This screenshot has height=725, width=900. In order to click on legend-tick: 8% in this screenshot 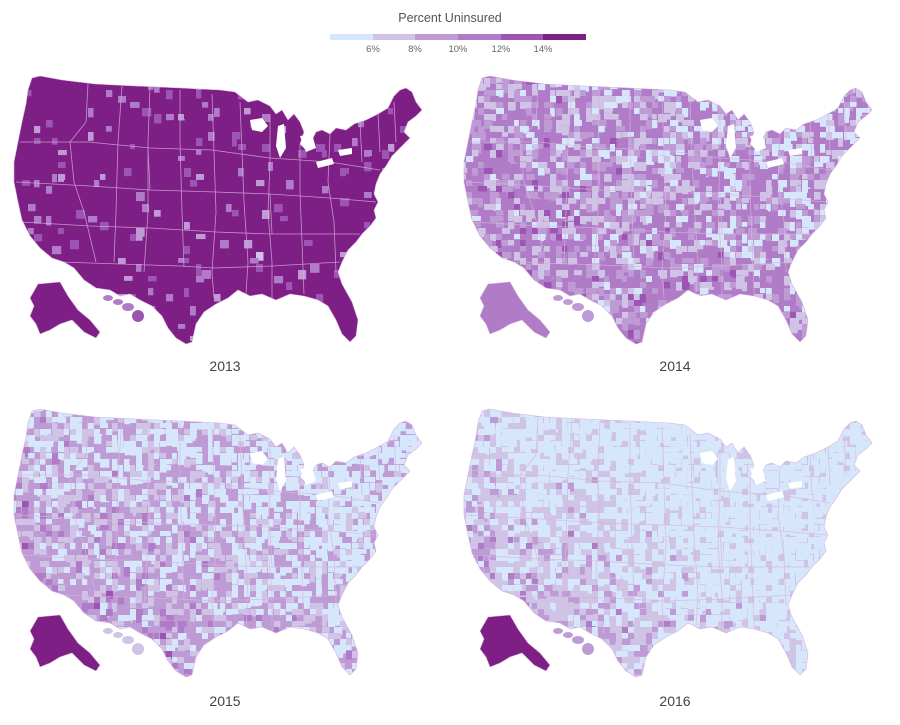, I will do `click(415, 49)`.